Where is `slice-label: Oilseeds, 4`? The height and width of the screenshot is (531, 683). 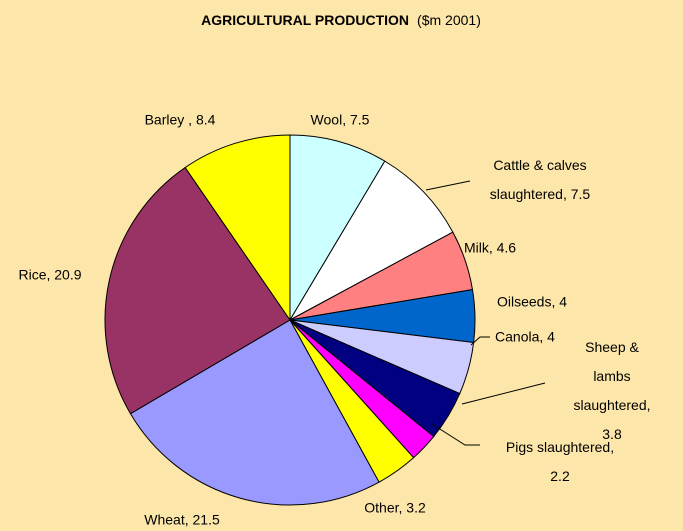
slice-label: Oilseeds, 4 is located at coordinates (532, 301).